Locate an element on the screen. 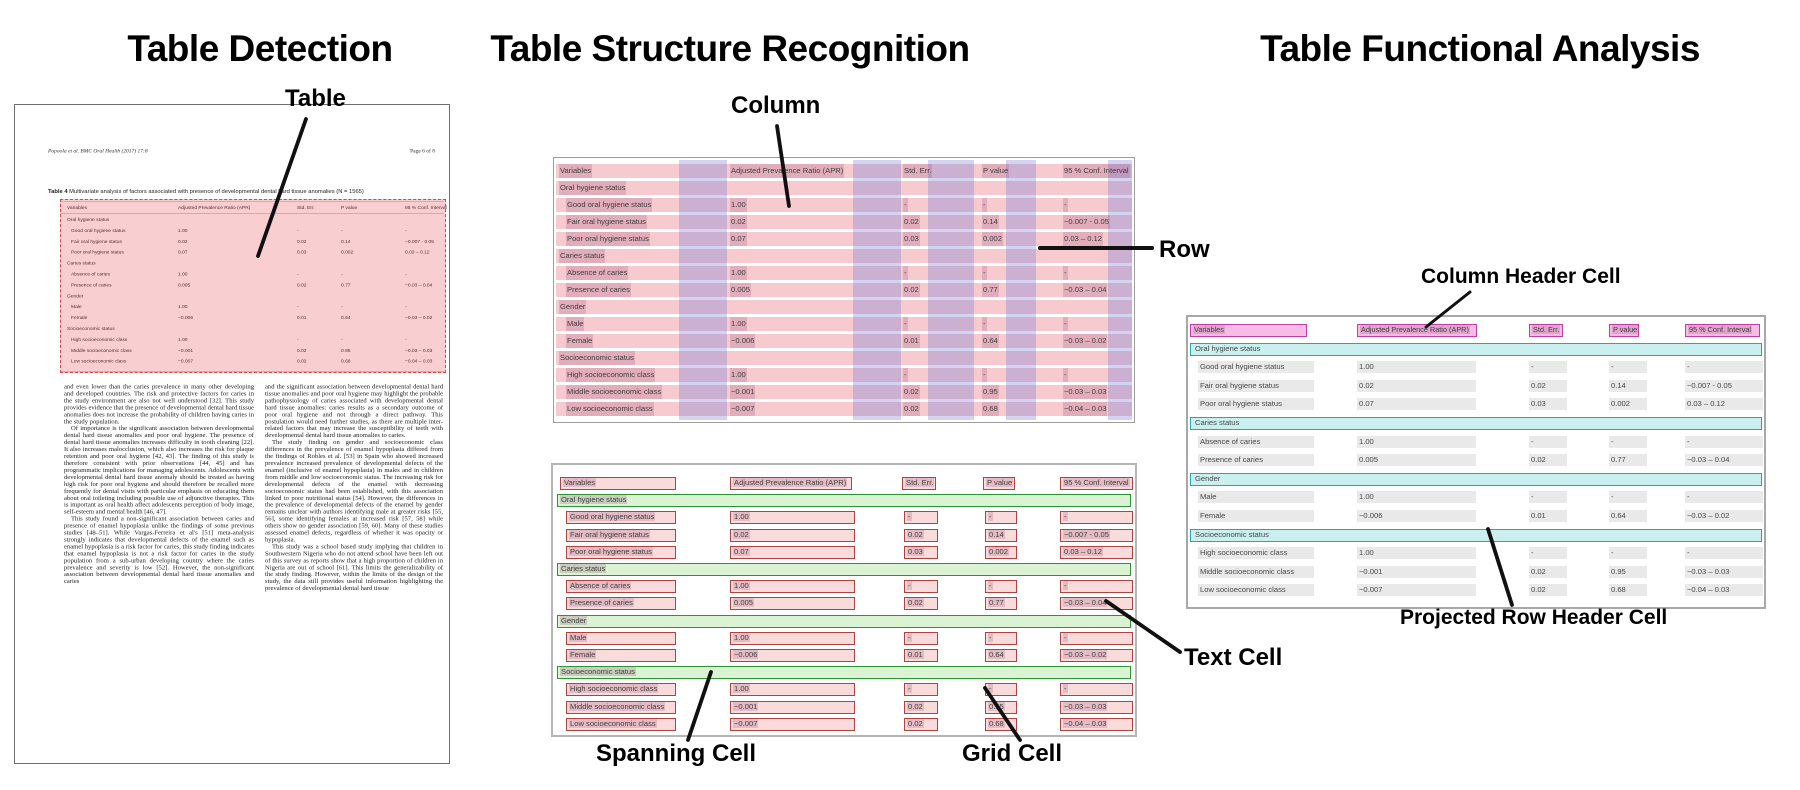 The width and height of the screenshot is (1800, 790). cell-text: 0.07 is located at coordinates (738, 239).